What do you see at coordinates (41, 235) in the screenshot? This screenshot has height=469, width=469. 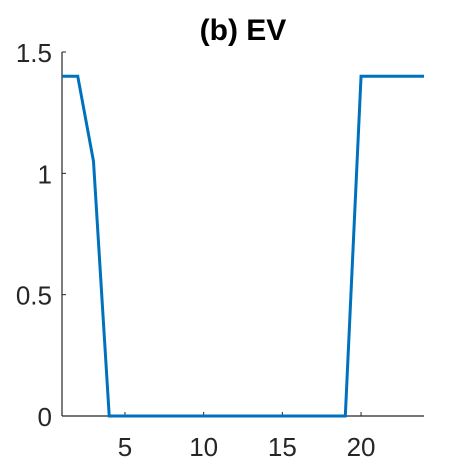 I see `y-ticks: 0 0.5 1 1.5` at bounding box center [41, 235].